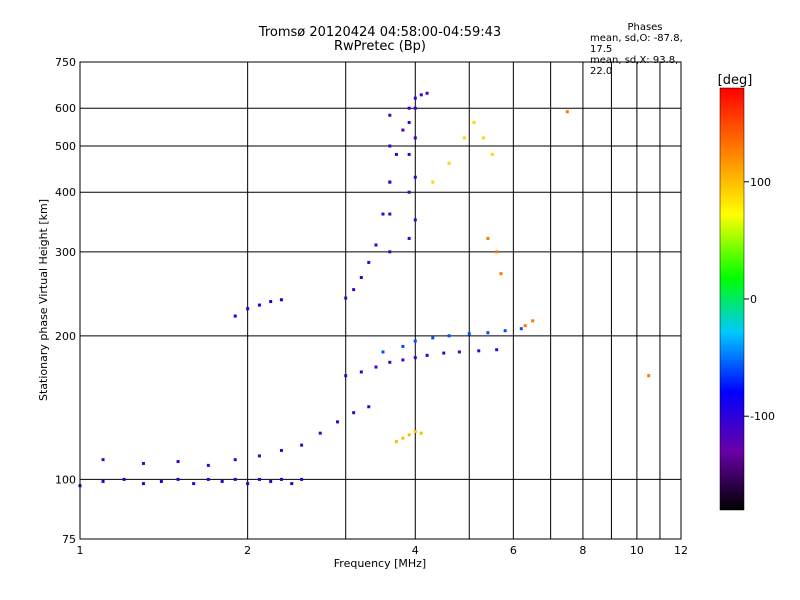 The height and width of the screenshot is (600, 800). Describe the element at coordinates (65, 108) in the screenshot. I see `y-tick-label: 600` at that location.